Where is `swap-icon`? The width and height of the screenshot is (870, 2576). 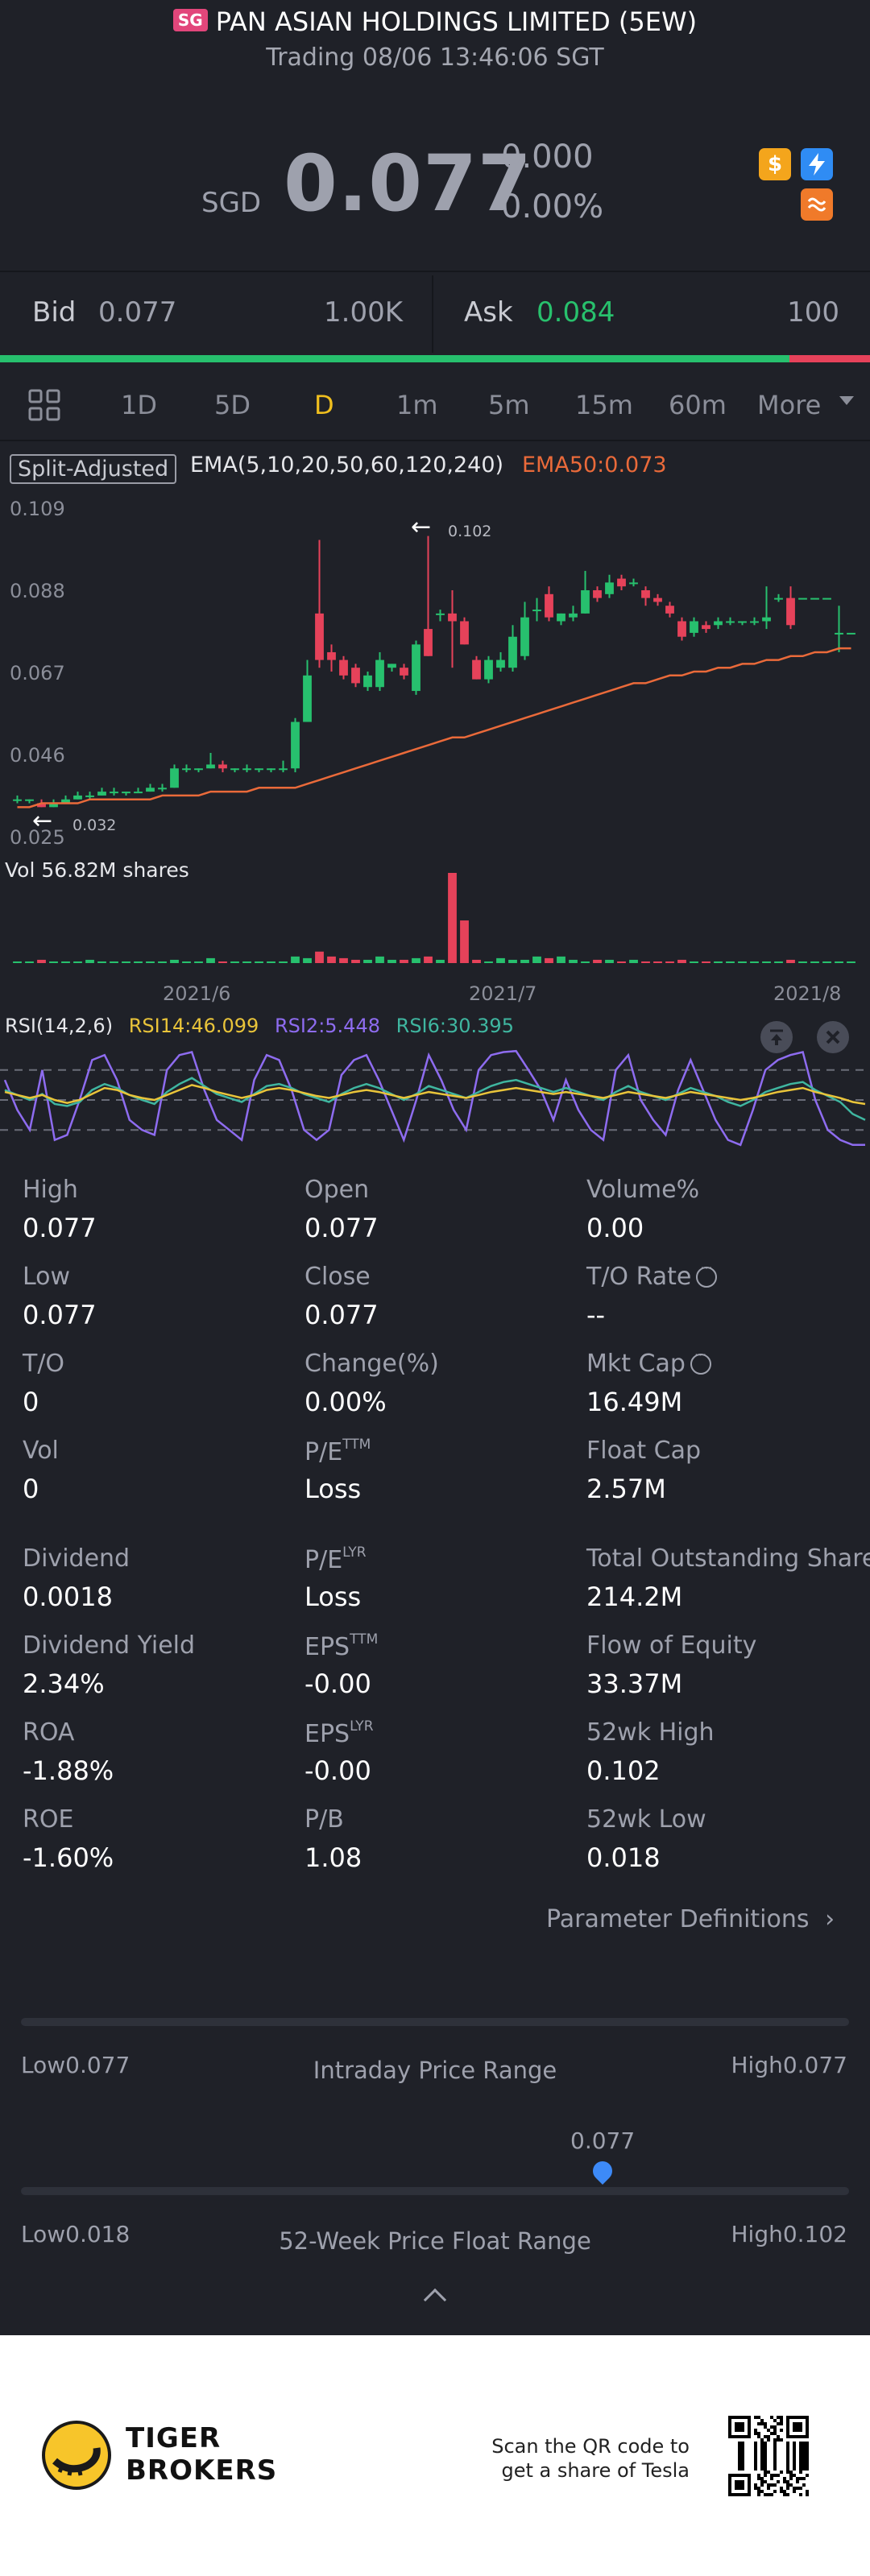
swap-icon is located at coordinates (817, 205).